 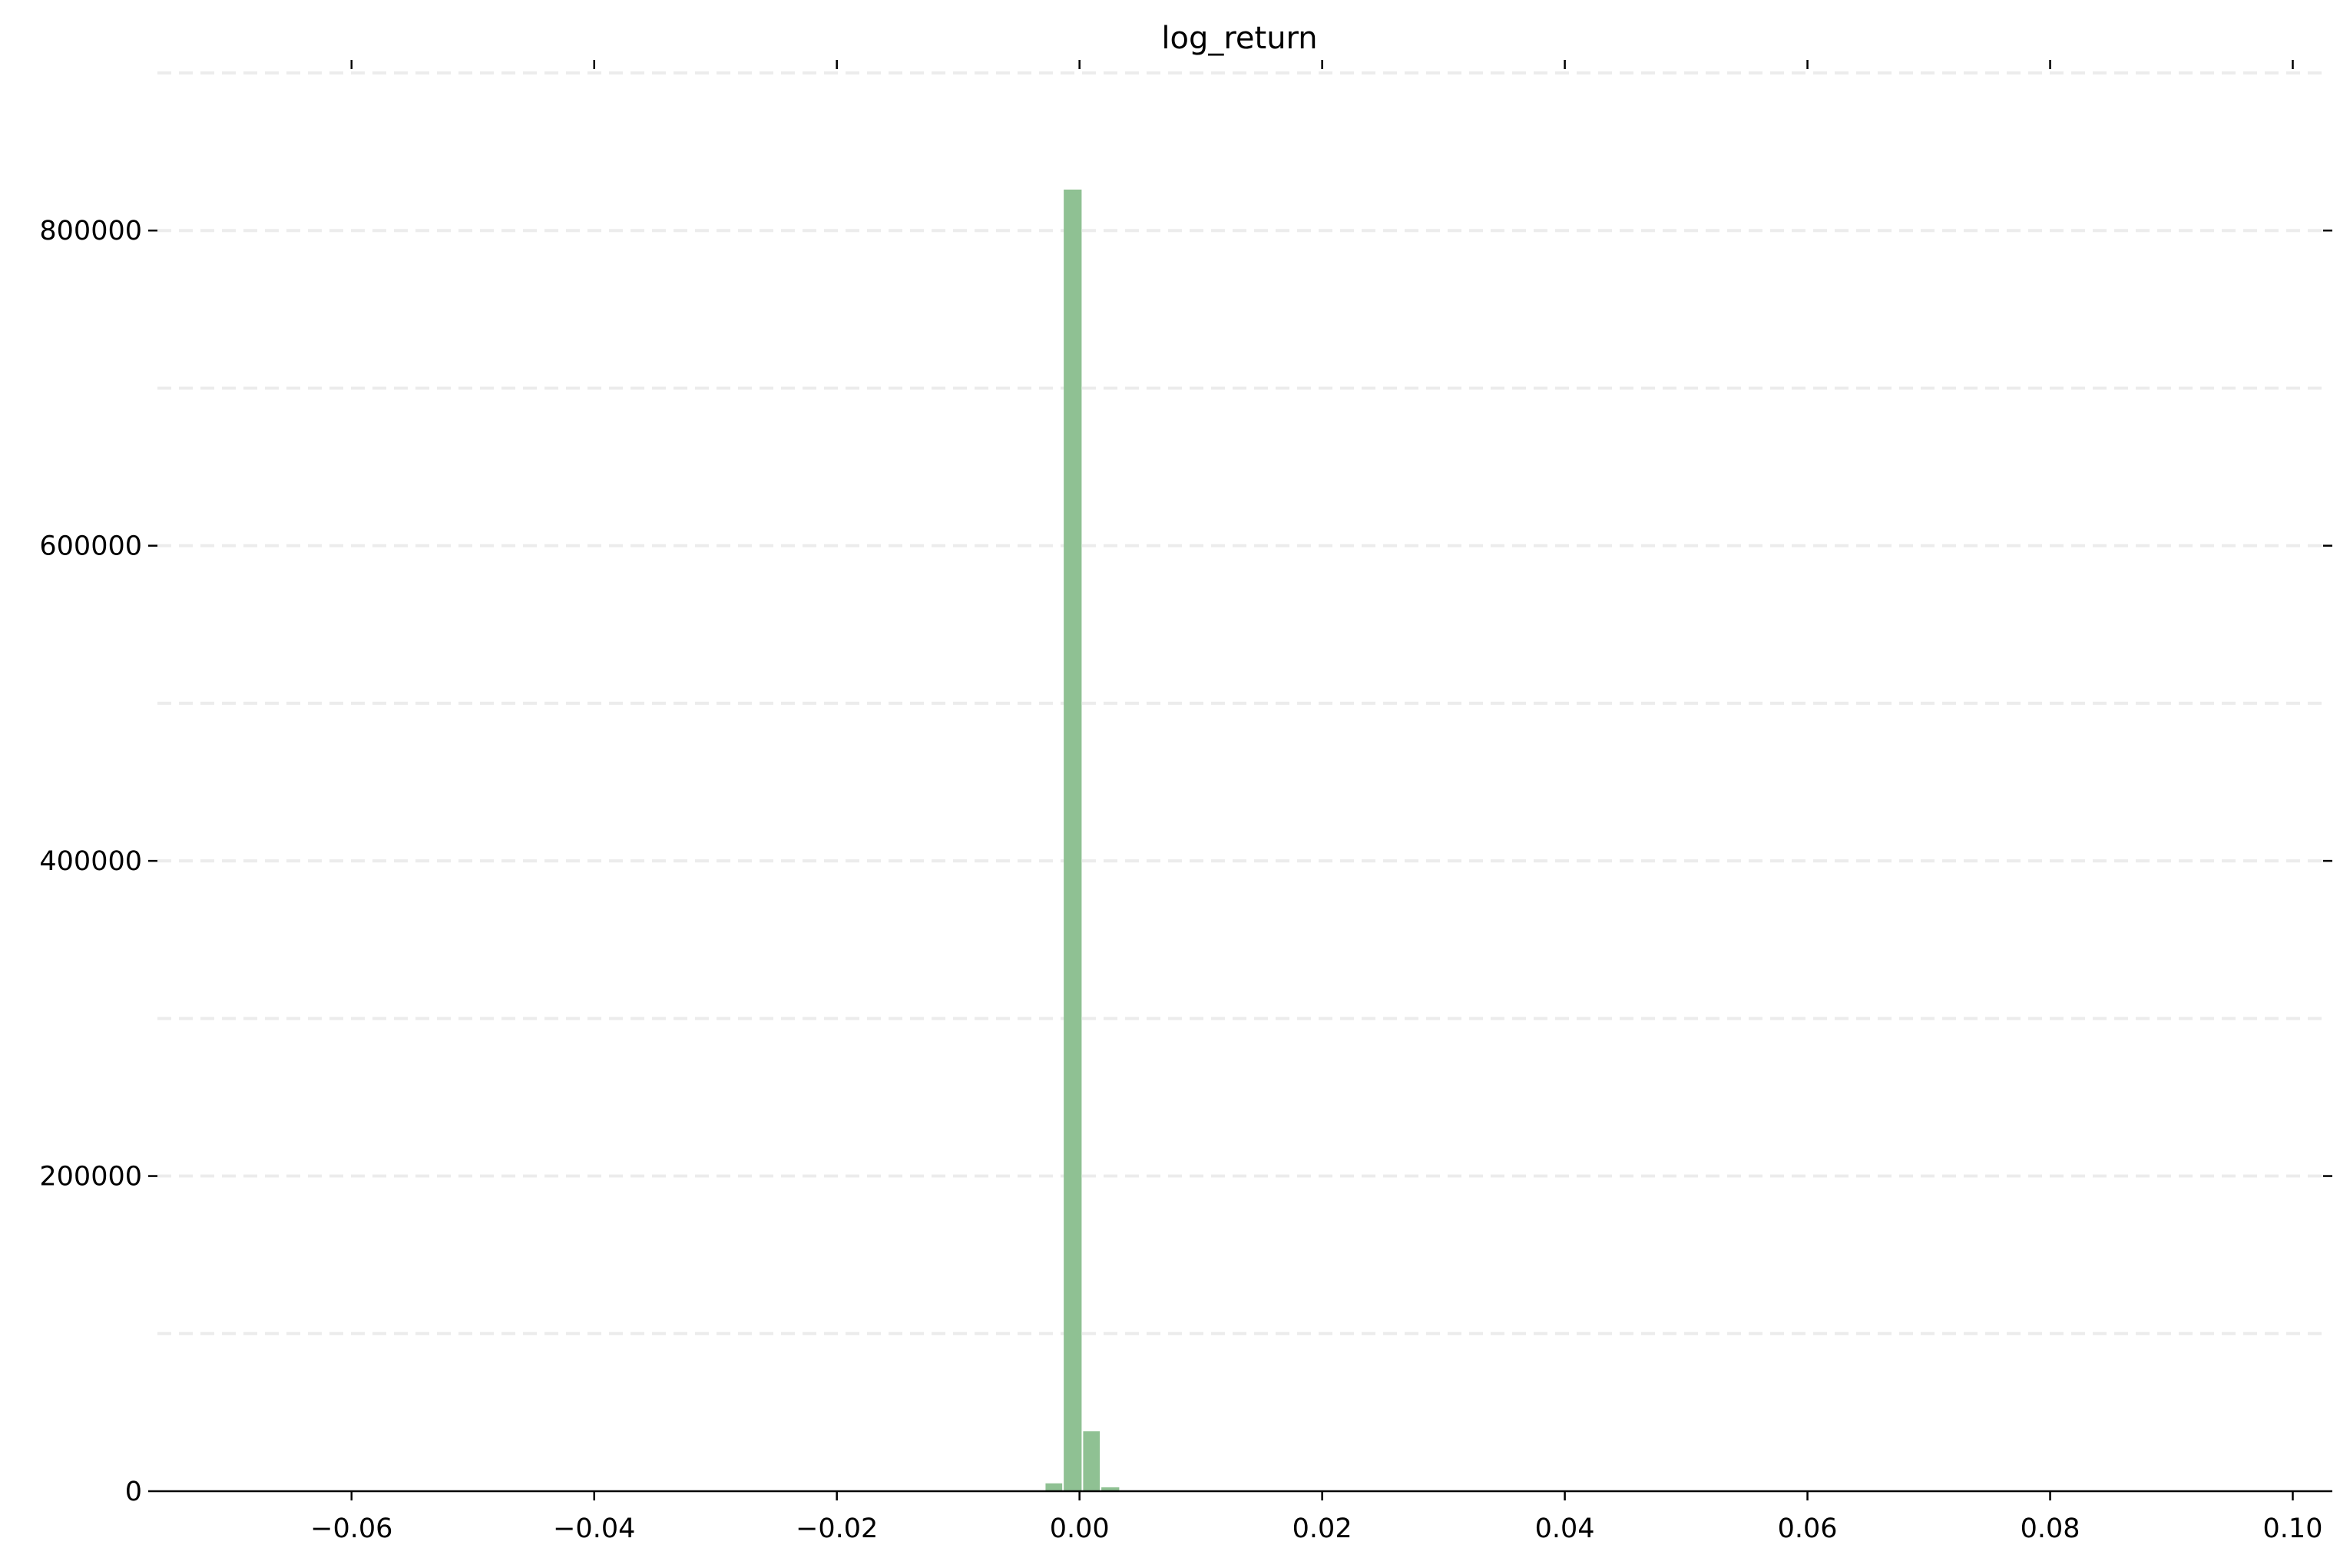 I want to click on x-tick-label: 0.06, so click(x=1808, y=1529).